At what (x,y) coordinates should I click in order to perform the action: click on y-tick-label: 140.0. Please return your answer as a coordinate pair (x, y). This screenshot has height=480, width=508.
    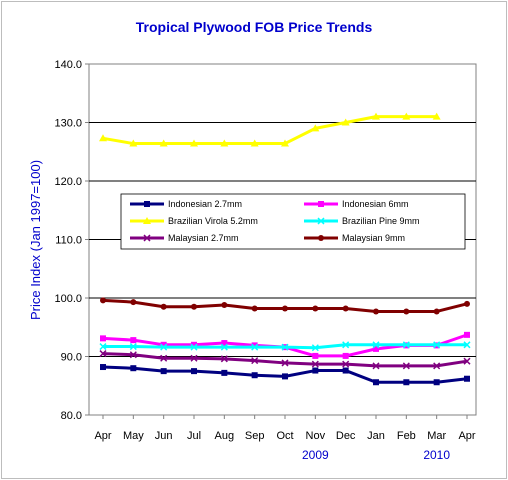
    Looking at the image, I should click on (68, 65).